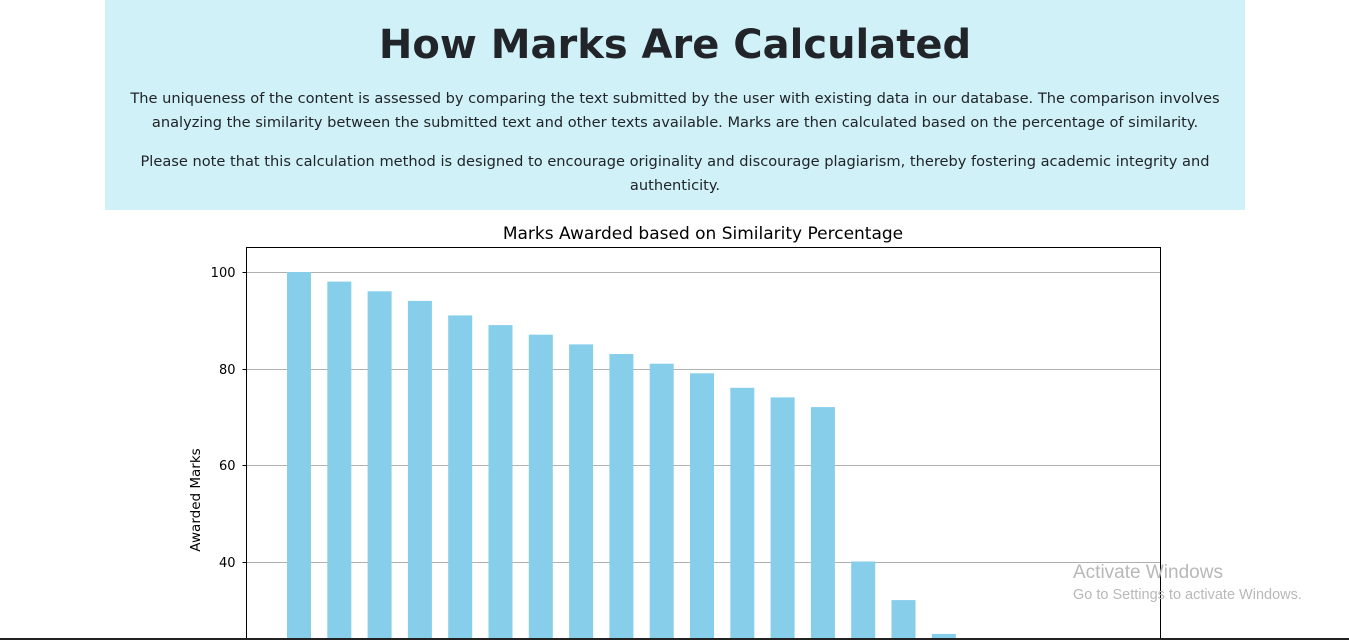 The image size is (1349, 640). Describe the element at coordinates (1148, 572) in the screenshot. I see `watermark-title: Activate Windows` at that location.